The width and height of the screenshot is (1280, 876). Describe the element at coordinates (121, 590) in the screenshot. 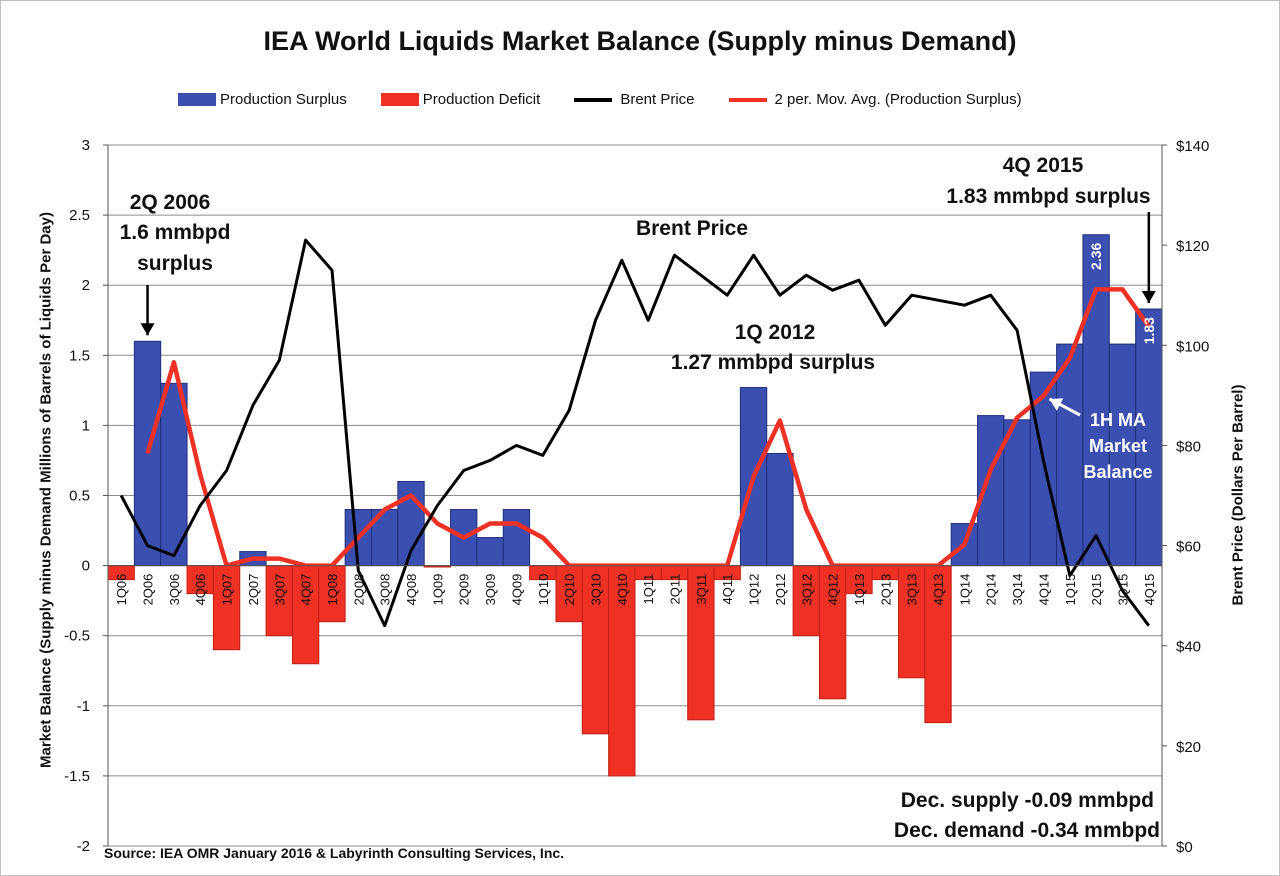

I see `x-tick-label: 1Q06` at that location.